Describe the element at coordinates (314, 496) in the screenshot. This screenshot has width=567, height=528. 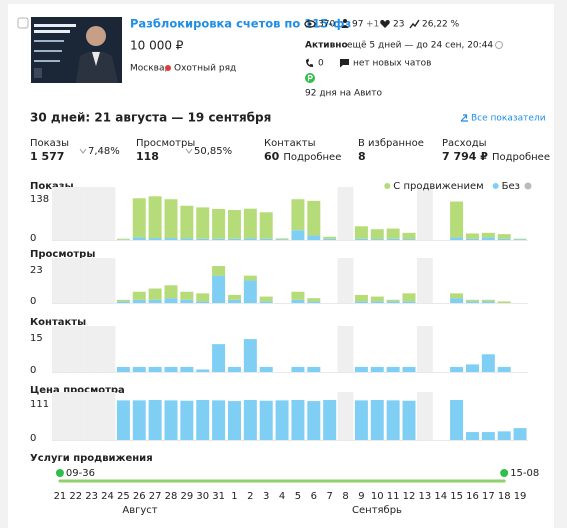
I see `x-tick-label: 6` at that location.